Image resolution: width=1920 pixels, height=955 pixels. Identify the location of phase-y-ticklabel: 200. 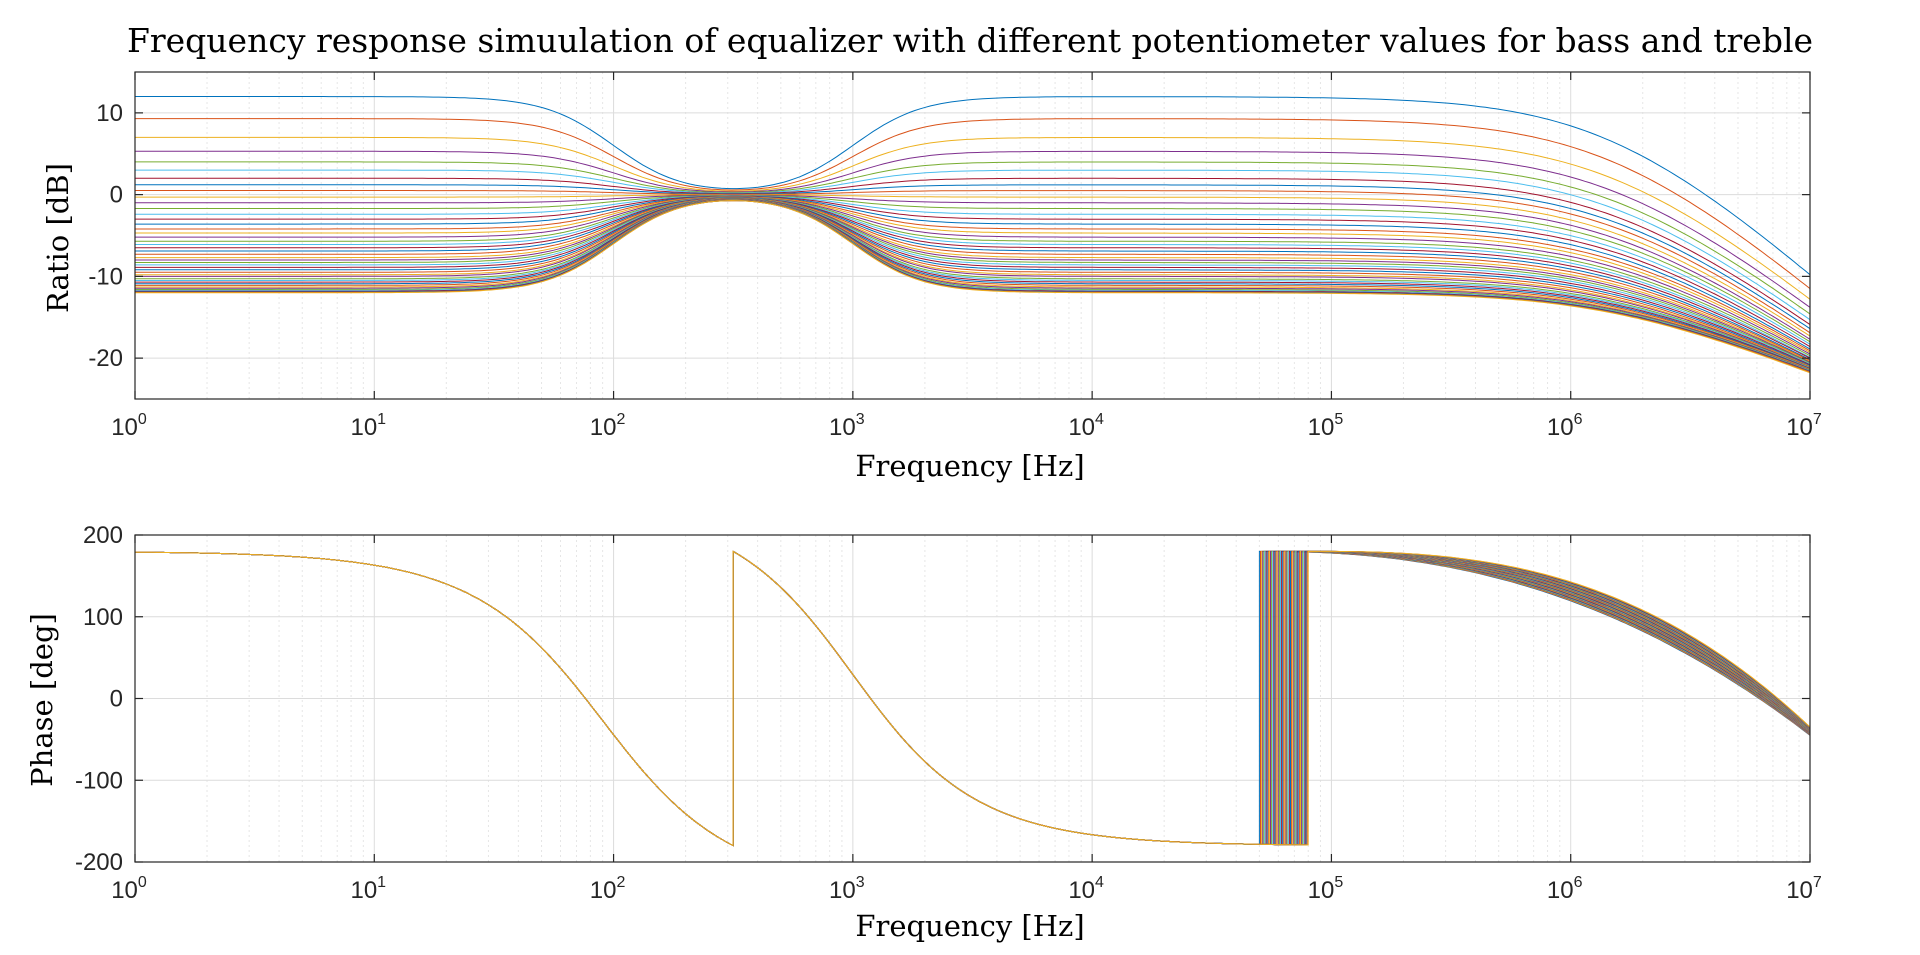
(103, 535).